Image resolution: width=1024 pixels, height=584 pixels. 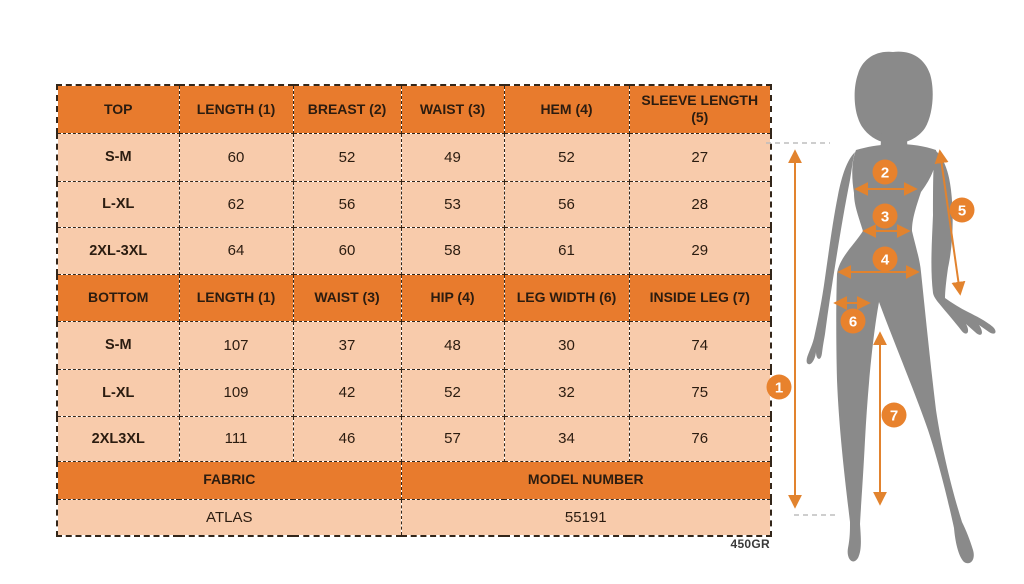 What do you see at coordinates (586, 480) in the screenshot?
I see `model-number-label-cell: MODEL NUMBER` at bounding box center [586, 480].